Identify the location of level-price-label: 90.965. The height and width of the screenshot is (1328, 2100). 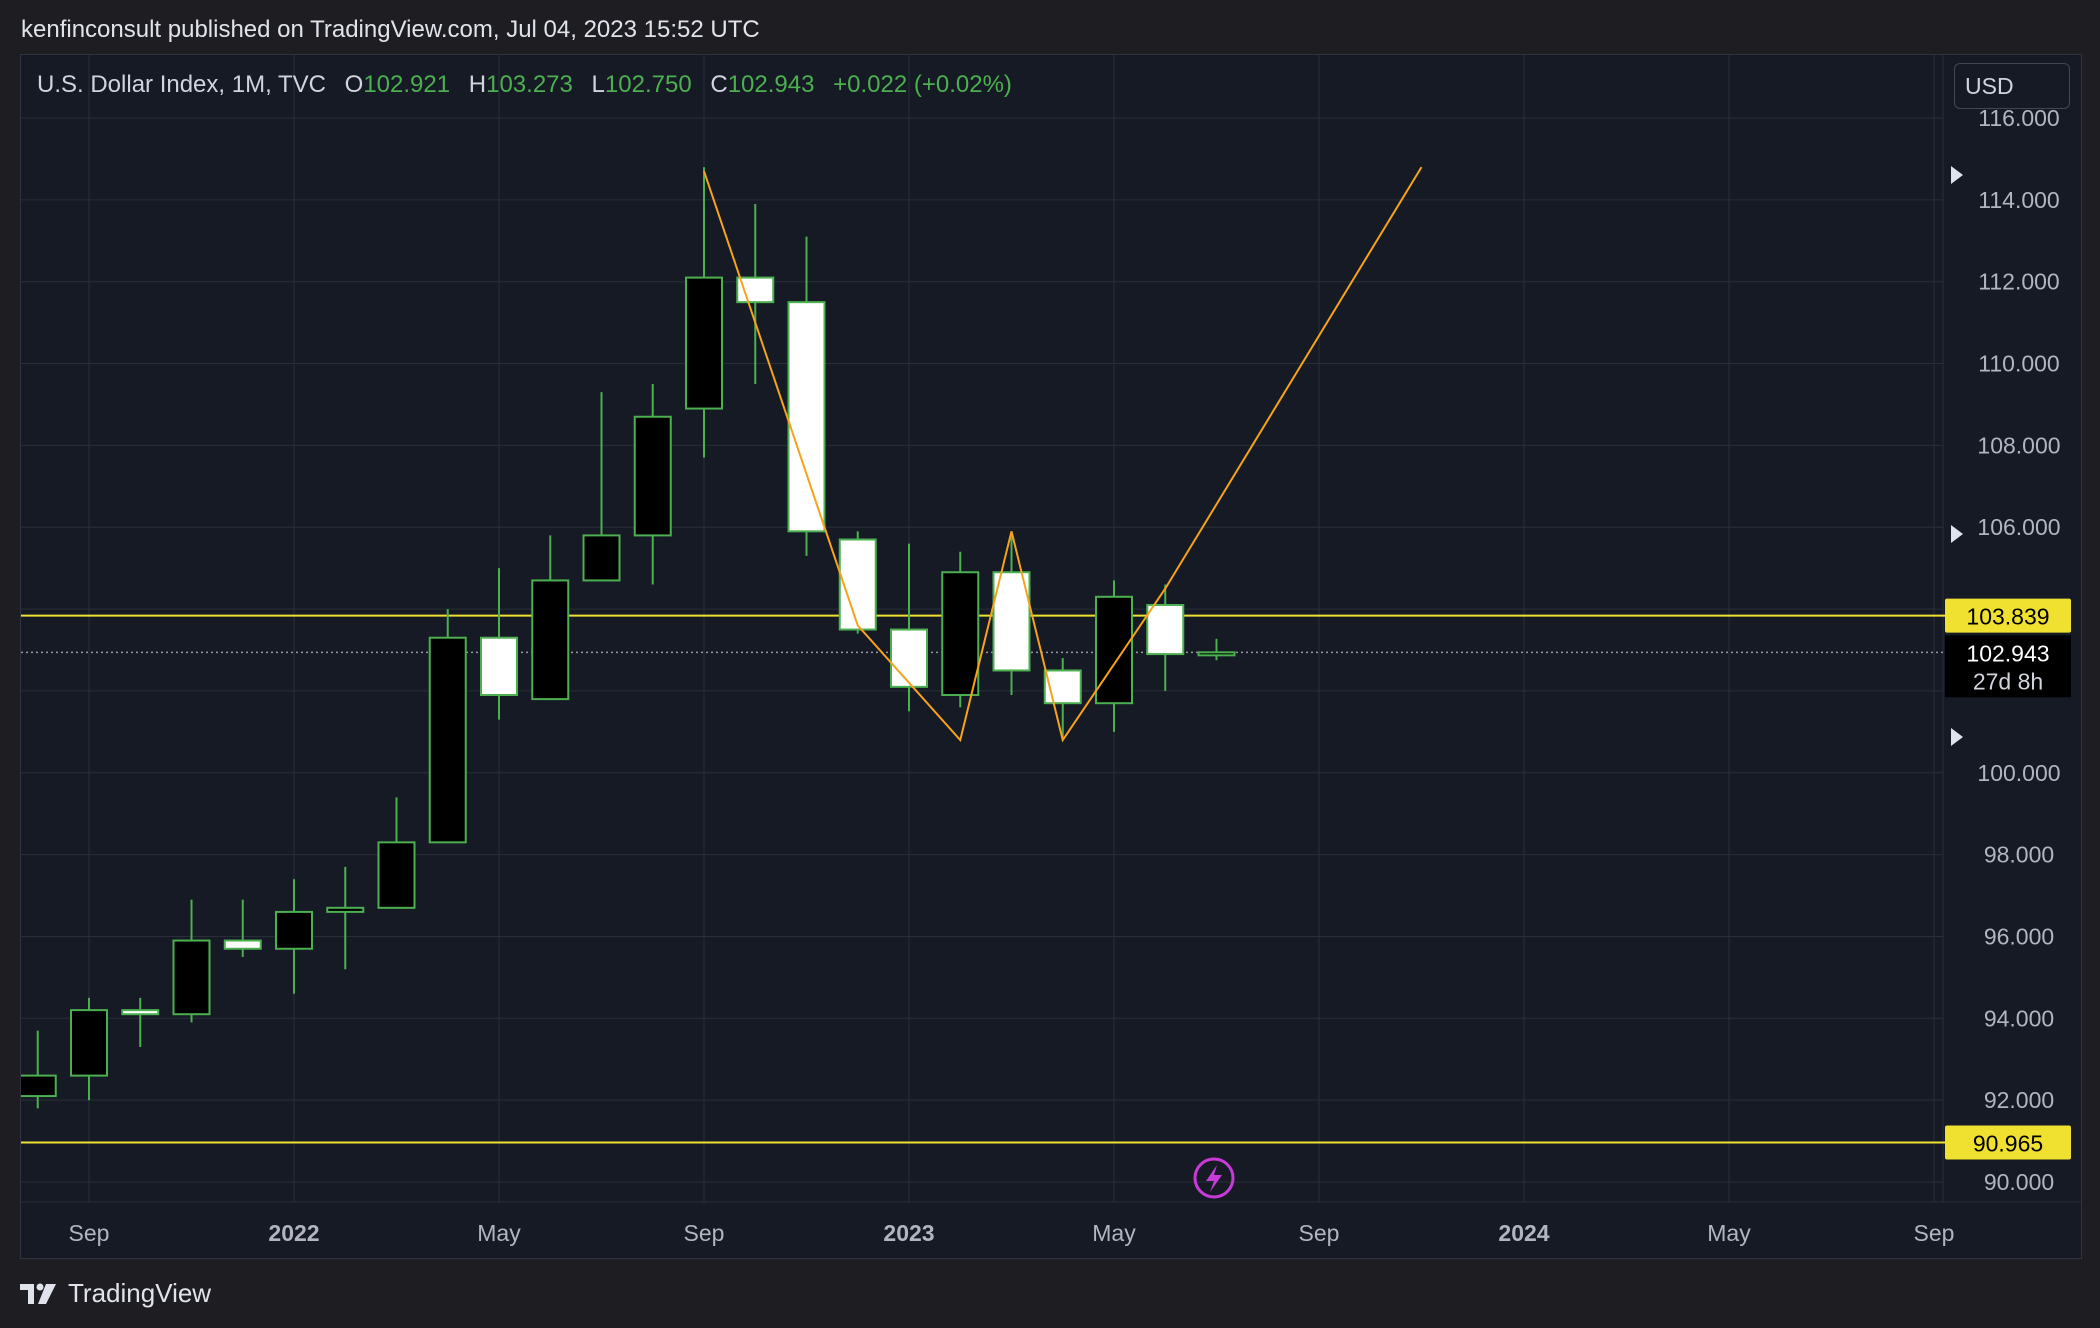
(2008, 1144).